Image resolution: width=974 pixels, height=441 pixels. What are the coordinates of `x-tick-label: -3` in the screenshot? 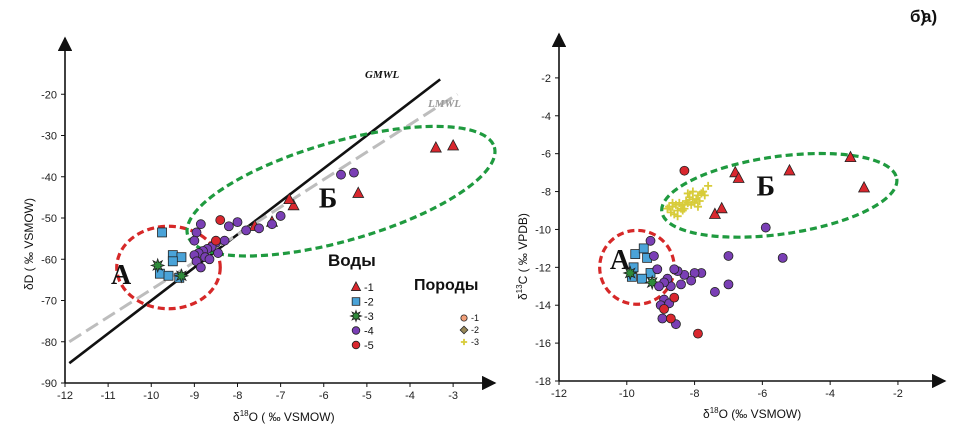 It's located at (453, 396).